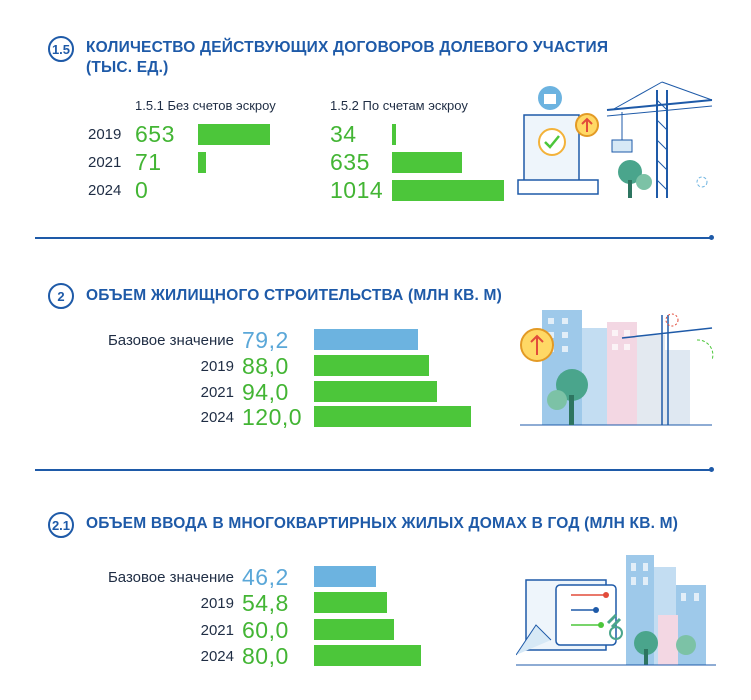 Image resolution: width=751 pixels, height=700 pixels. What do you see at coordinates (350, 162) in the screenshot?
I see `value-label: 635` at bounding box center [350, 162].